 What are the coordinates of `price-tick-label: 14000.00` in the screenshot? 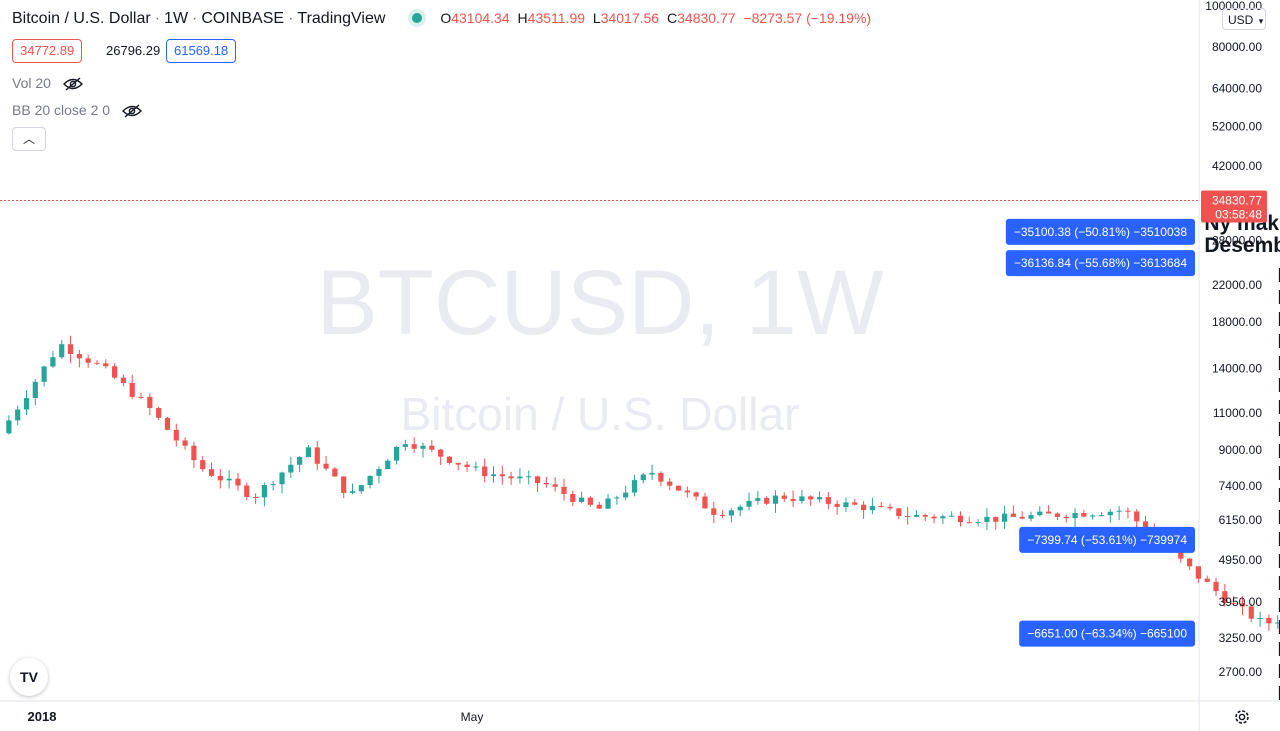 It's located at (1237, 369).